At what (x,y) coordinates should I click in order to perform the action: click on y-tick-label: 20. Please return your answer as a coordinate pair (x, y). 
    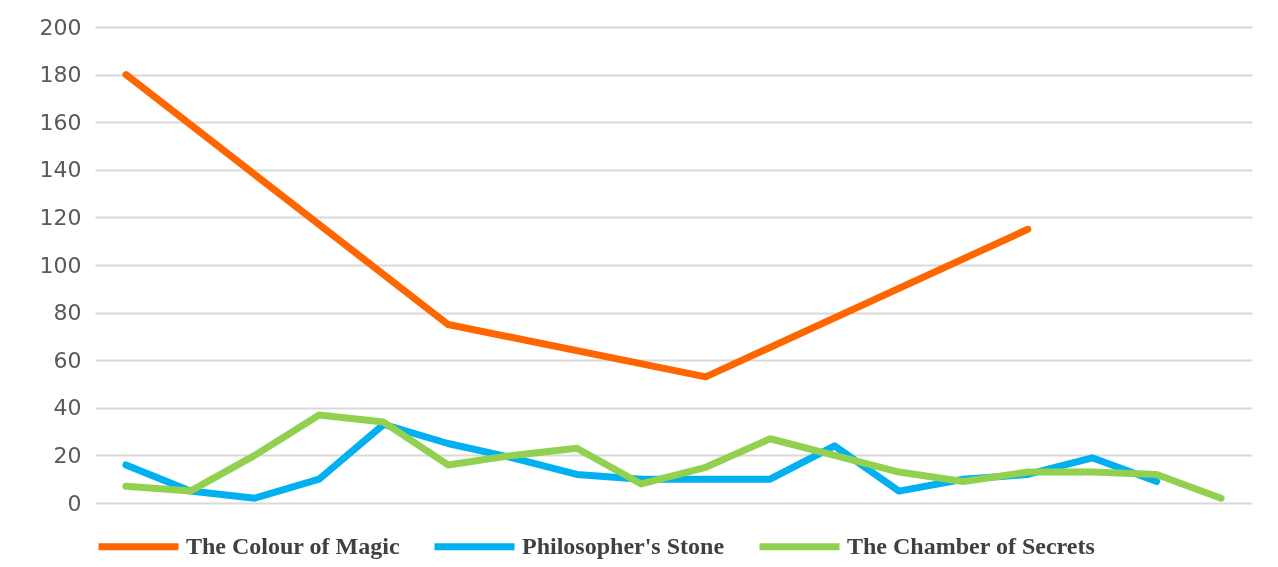
    Looking at the image, I should click on (67, 455).